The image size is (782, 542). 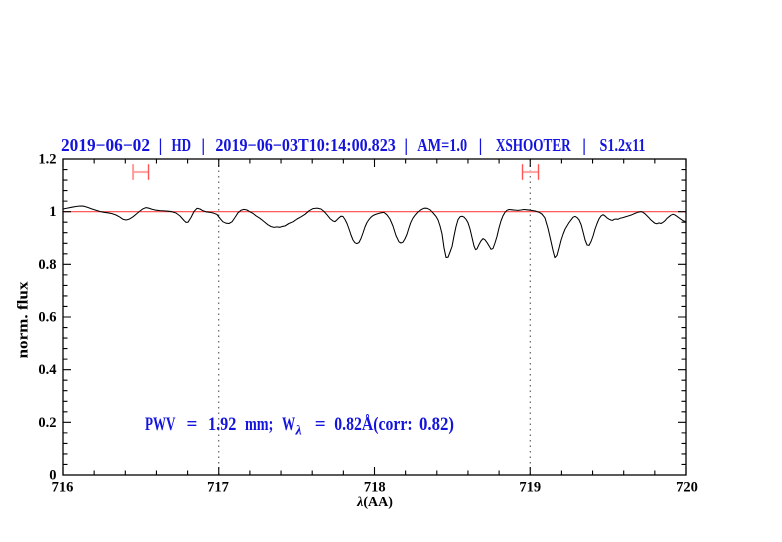 What do you see at coordinates (160, 424) in the screenshot?
I see `svg-text: PWV` at bounding box center [160, 424].